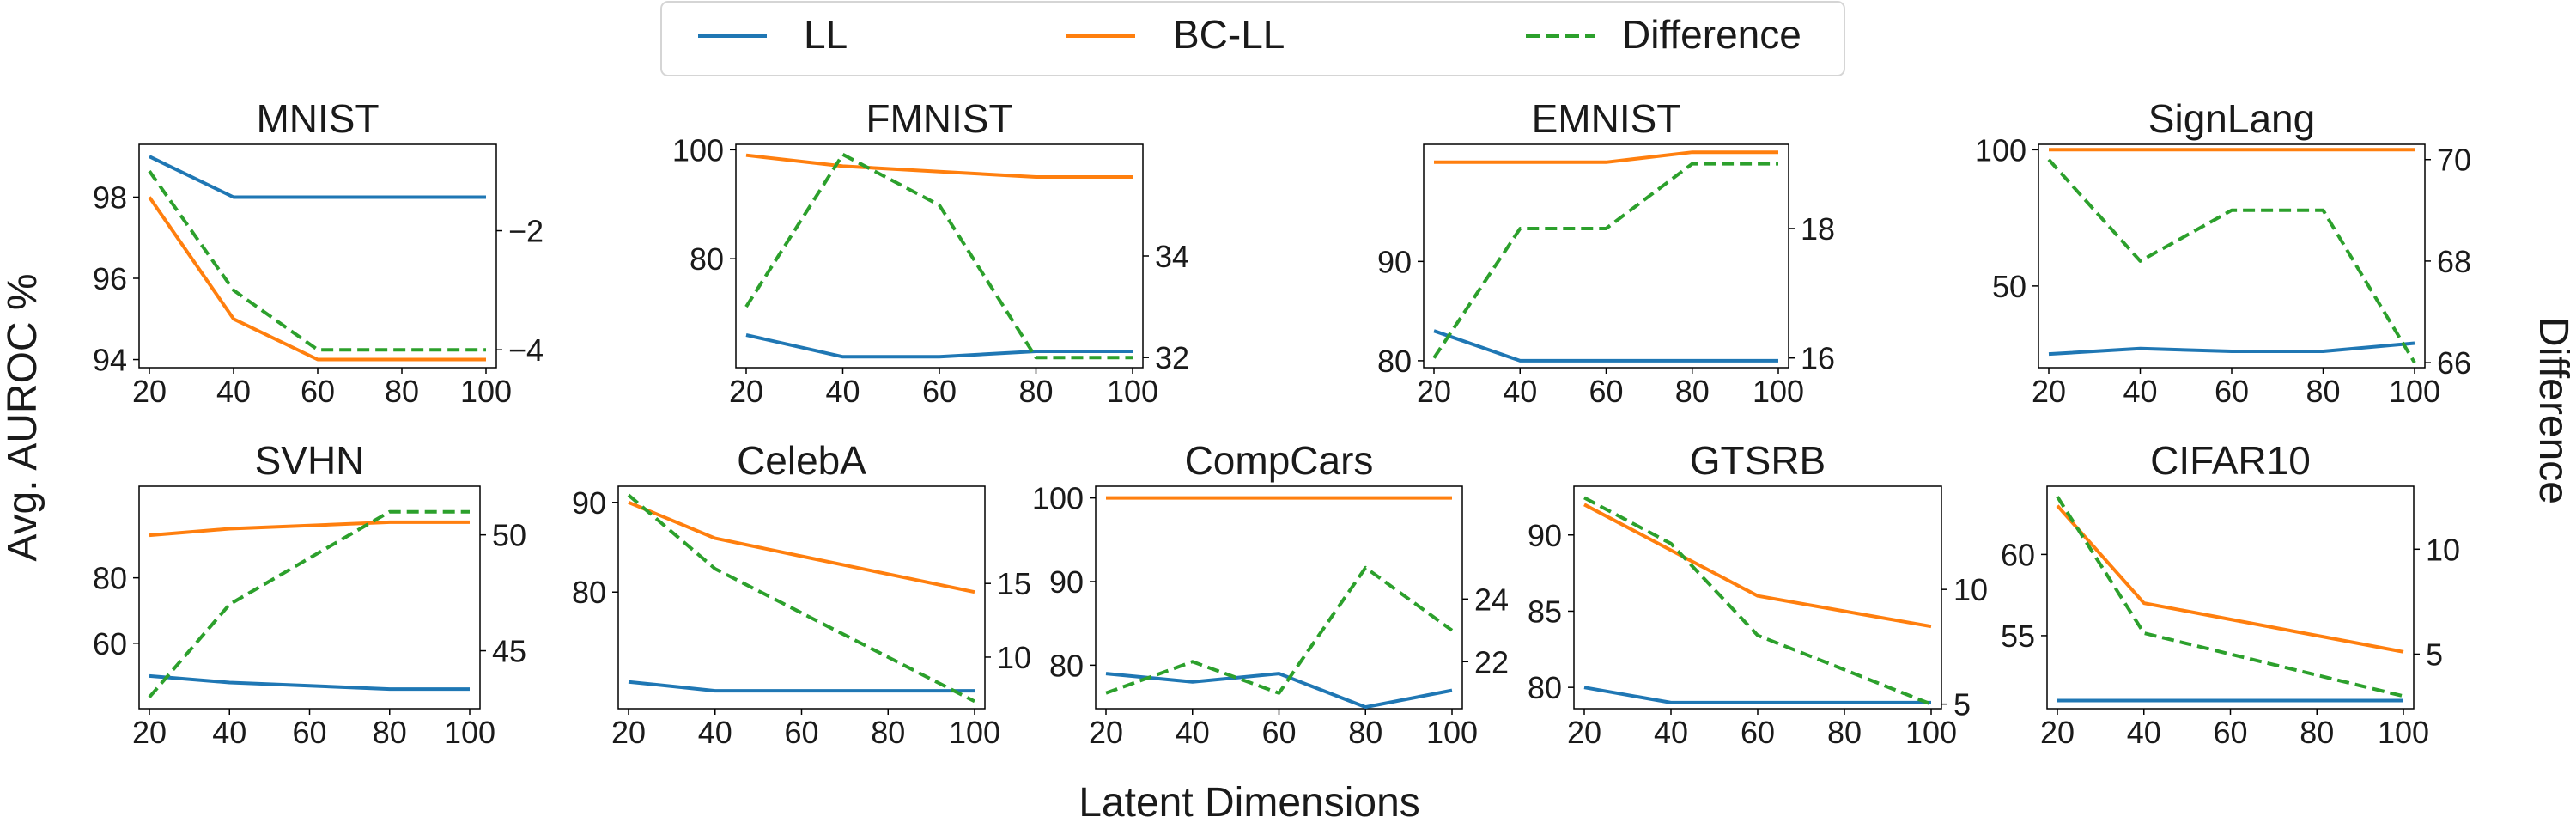 This screenshot has height=835, width=2576. What do you see at coordinates (801, 686) in the screenshot?
I see `series-ll-line-celeba` at bounding box center [801, 686].